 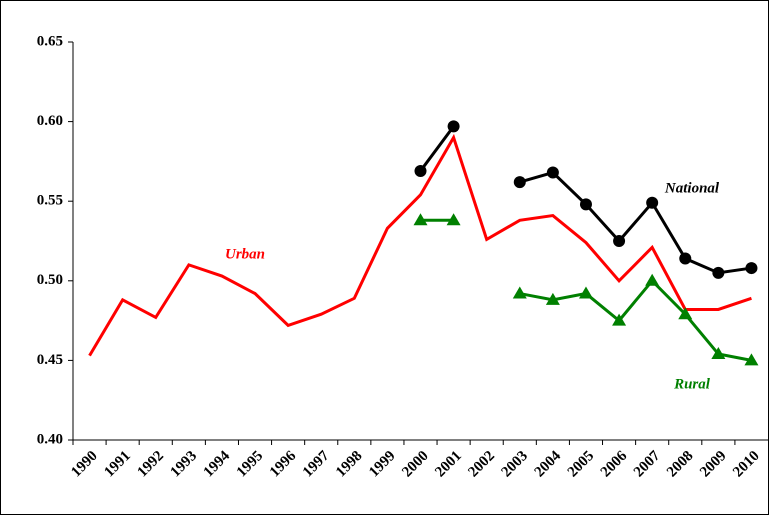 What do you see at coordinates (50, 121) in the screenshot?
I see `y-tick-label: 0.60` at bounding box center [50, 121].